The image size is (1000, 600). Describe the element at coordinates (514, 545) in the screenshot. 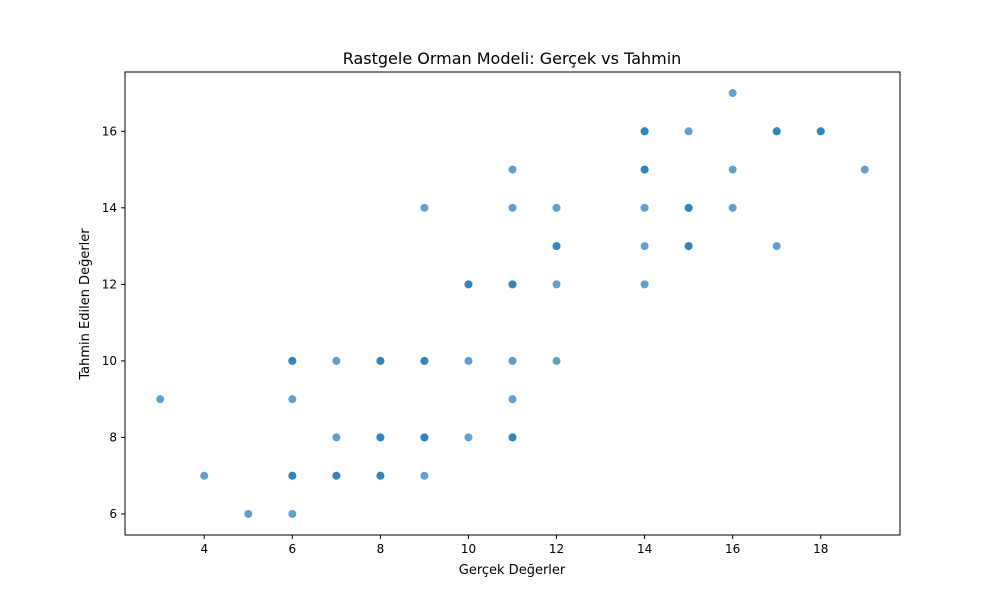

I see `x-axis-ticks: 4 6 8 10 12 14 16 18` at that location.